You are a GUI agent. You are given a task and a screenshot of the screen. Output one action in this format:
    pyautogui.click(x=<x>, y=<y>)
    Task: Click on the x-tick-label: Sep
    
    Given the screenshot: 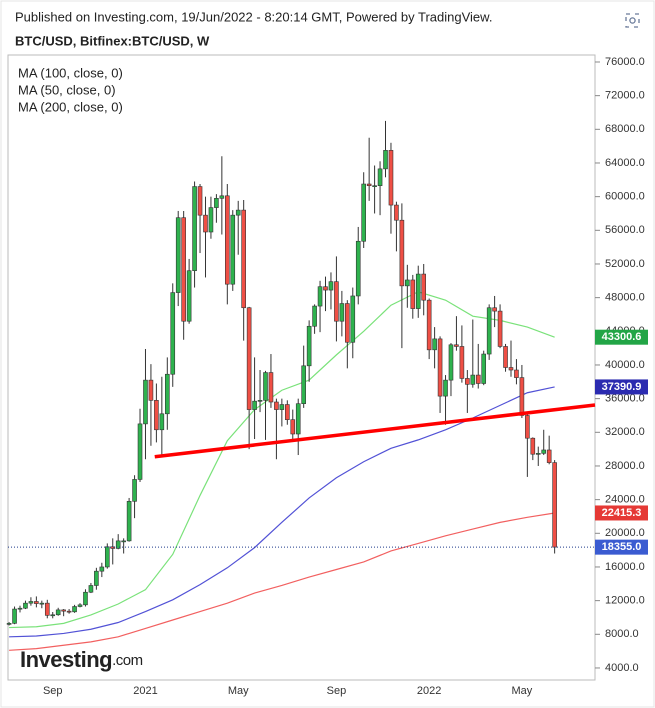 What is the action you would take?
    pyautogui.click(x=337, y=691)
    